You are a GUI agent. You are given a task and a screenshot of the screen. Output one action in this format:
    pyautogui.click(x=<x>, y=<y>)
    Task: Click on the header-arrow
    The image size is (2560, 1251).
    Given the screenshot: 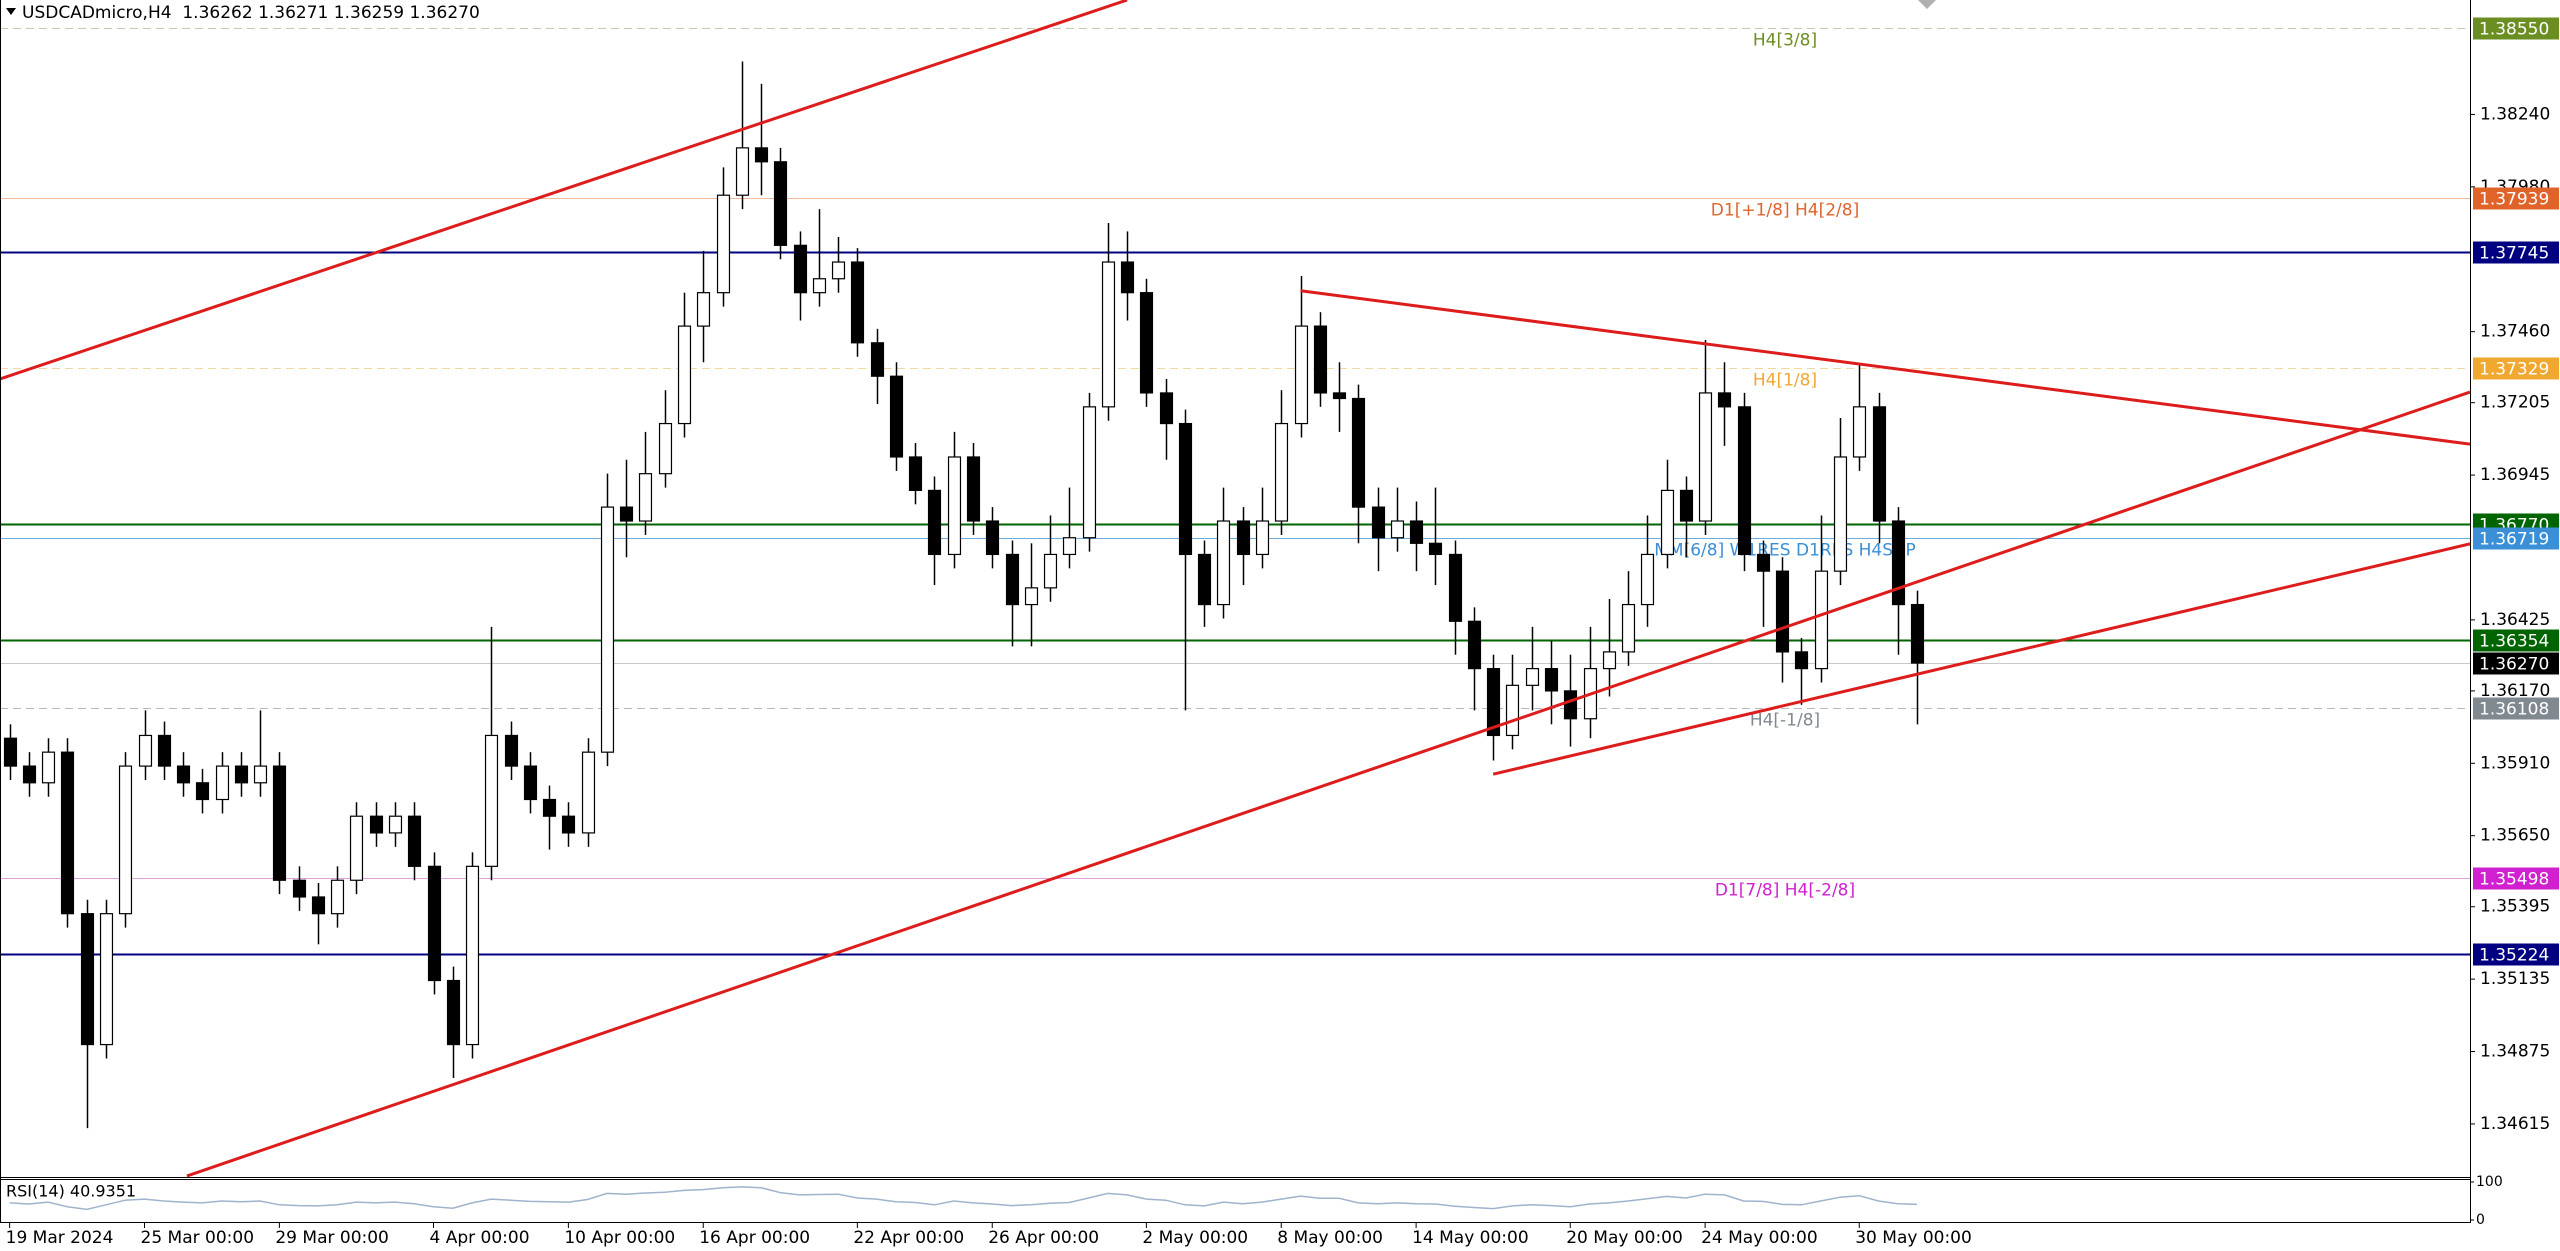 What is the action you would take?
    pyautogui.click(x=11, y=11)
    